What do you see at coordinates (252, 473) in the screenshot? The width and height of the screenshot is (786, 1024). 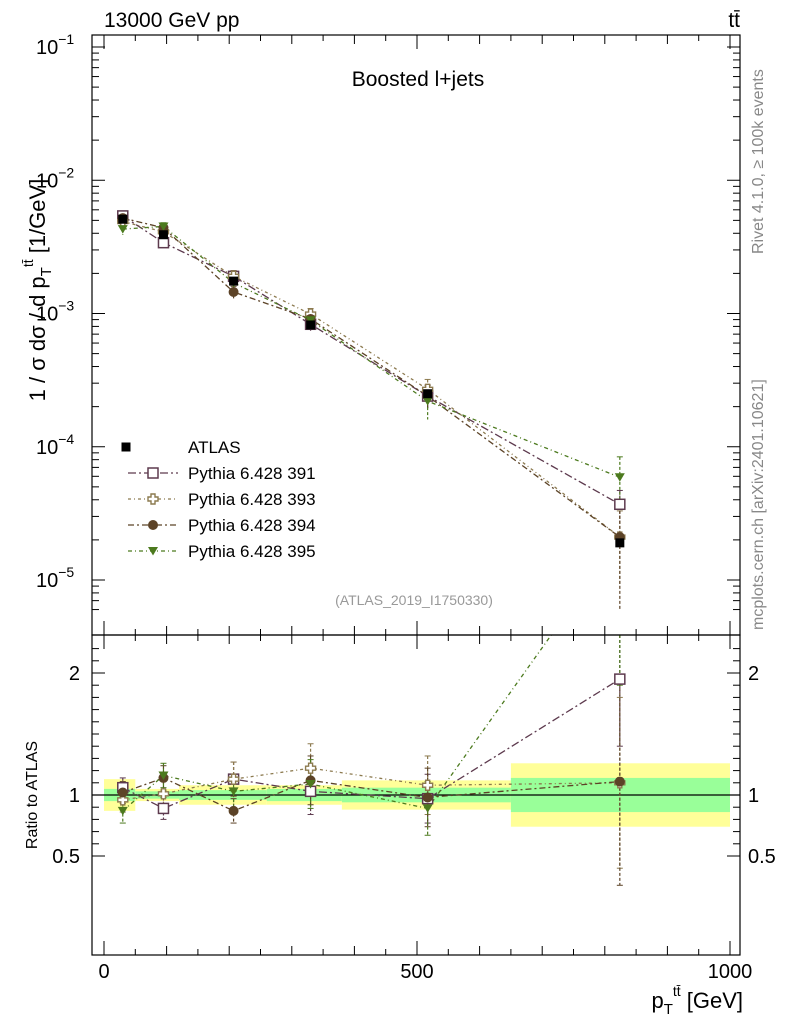 I see `legend-label: Pythia 6.428 391` at bounding box center [252, 473].